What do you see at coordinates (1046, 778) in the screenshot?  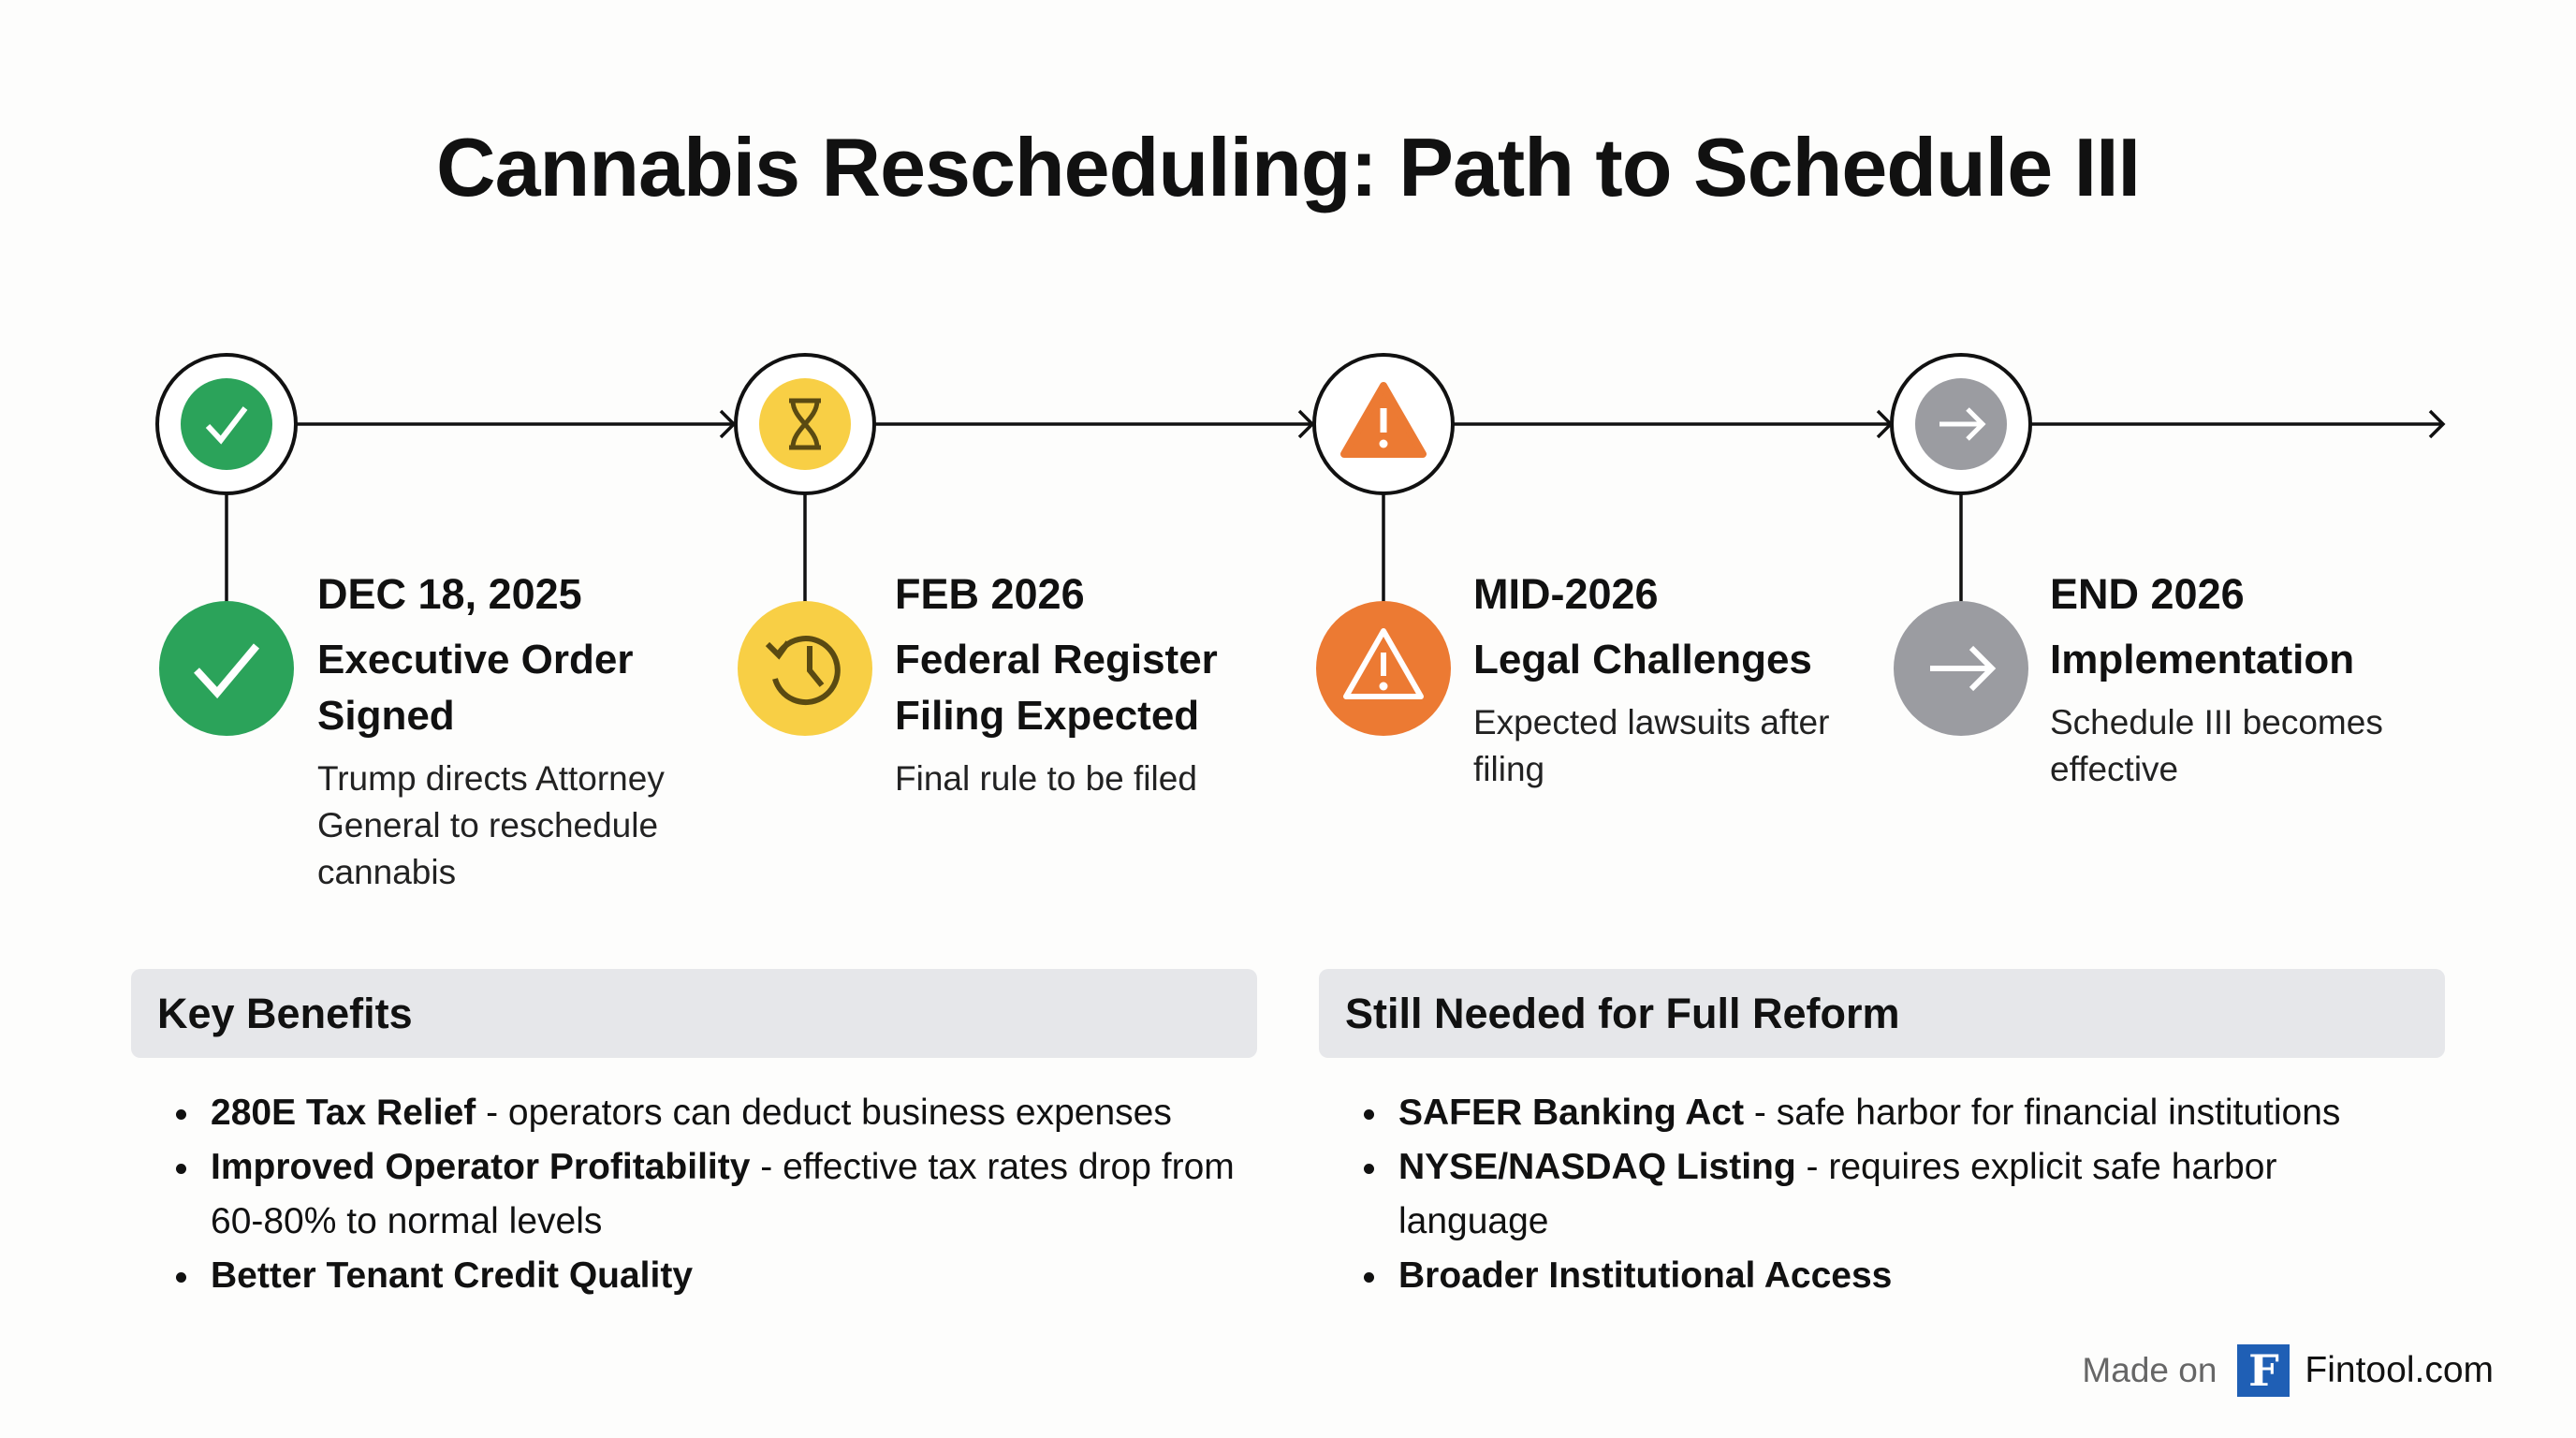 I see `milestone-description: Final rule to be filed` at bounding box center [1046, 778].